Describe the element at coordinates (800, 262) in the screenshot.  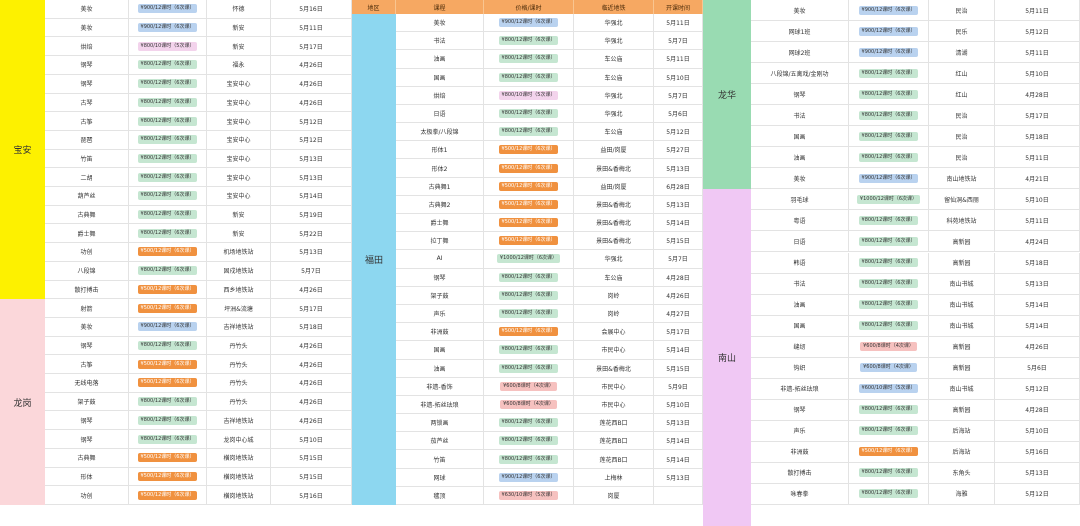
I see `course-cell: 韩语` at that location.